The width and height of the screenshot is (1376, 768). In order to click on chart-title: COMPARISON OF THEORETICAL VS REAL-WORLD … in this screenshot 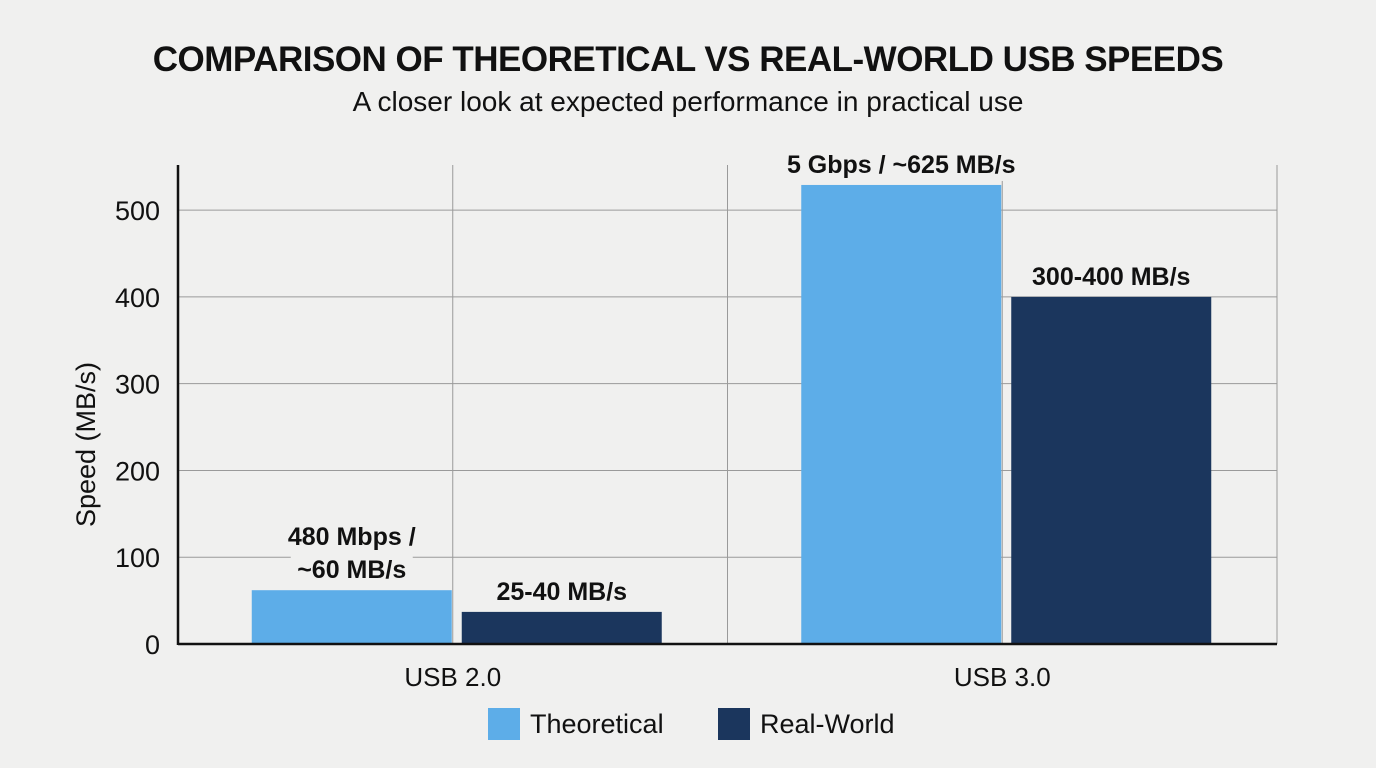, I will do `click(688, 59)`.